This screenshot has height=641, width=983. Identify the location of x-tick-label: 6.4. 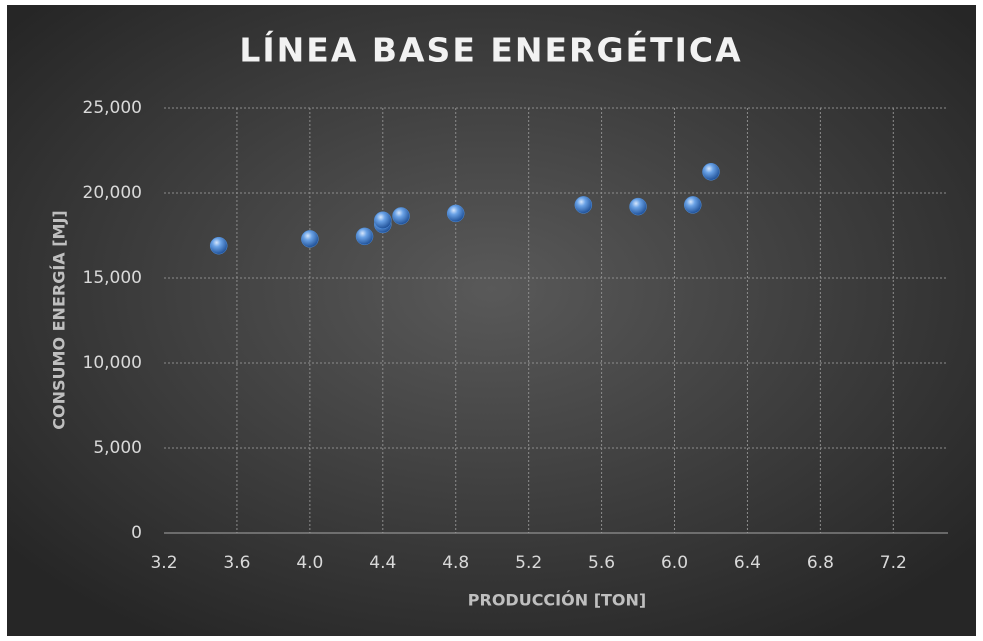
(747, 563).